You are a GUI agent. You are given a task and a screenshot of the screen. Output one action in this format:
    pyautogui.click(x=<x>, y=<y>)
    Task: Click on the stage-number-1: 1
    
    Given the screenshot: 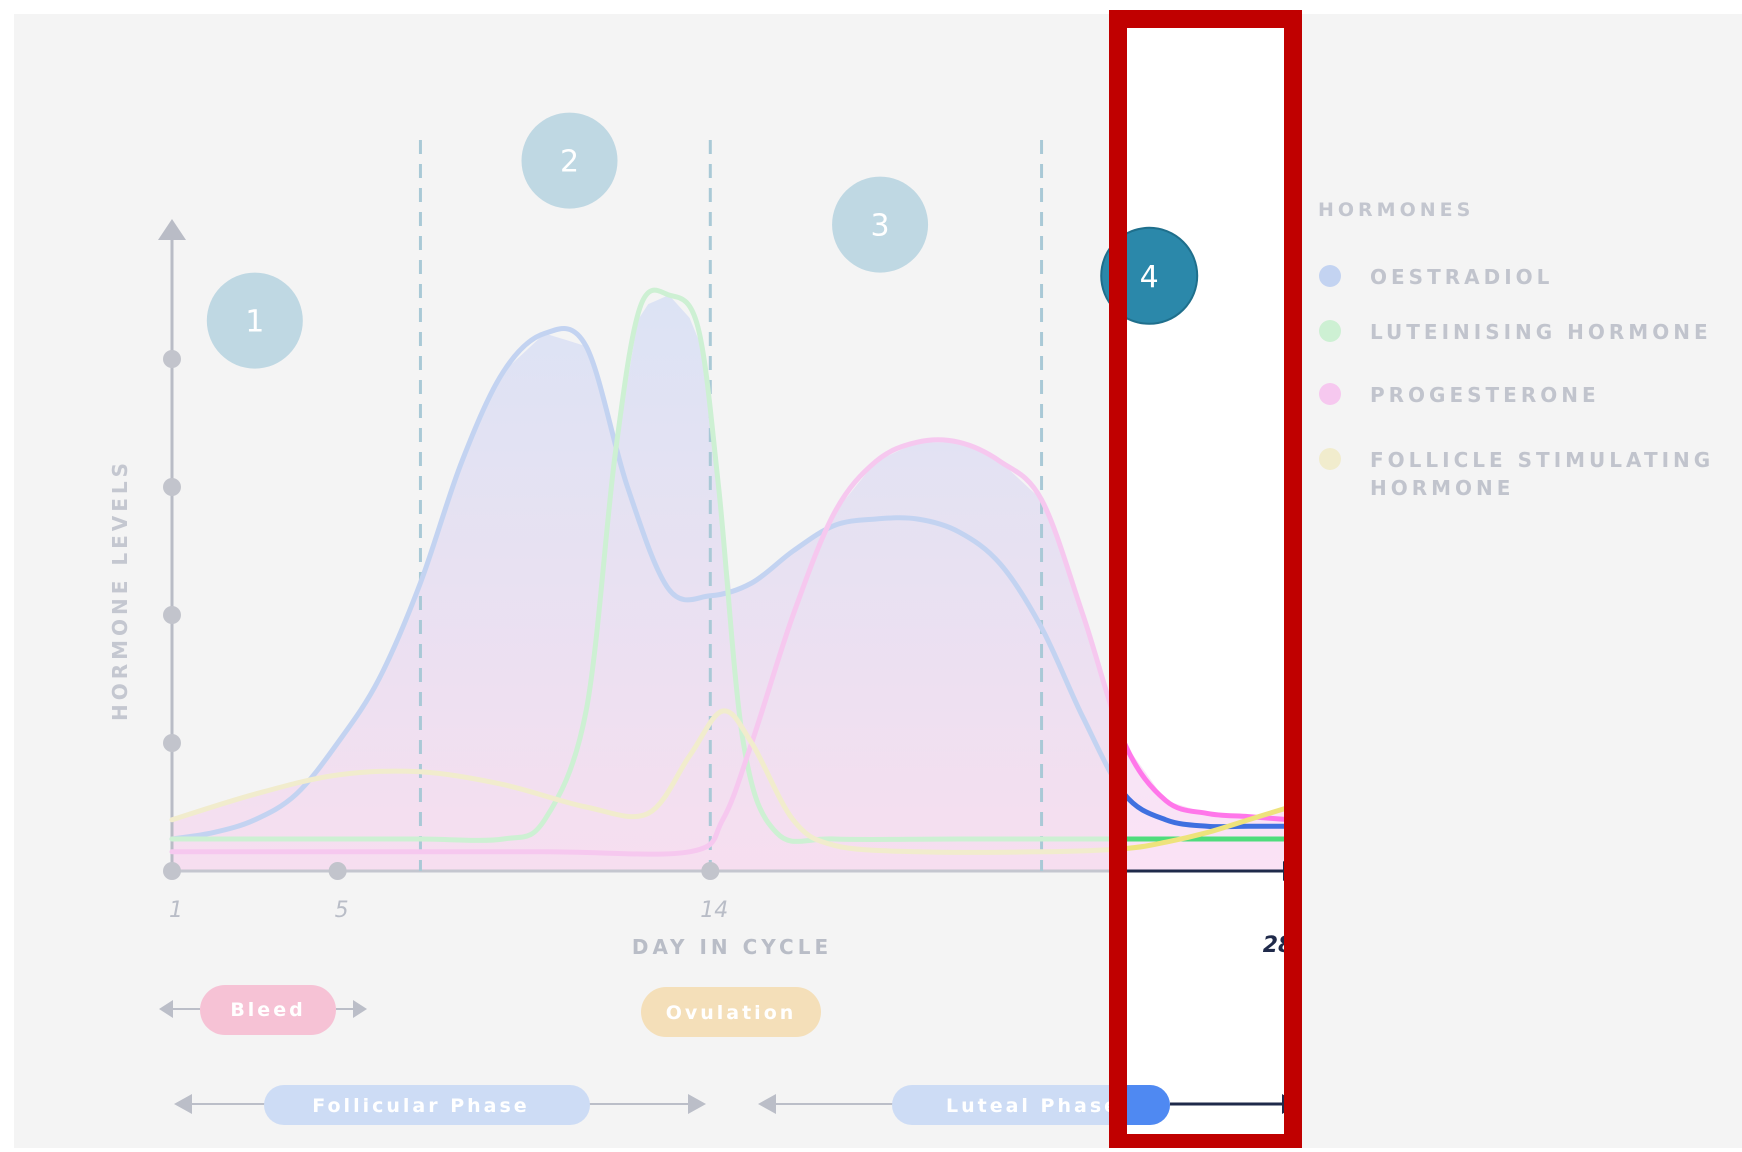 What is the action you would take?
    pyautogui.click(x=254, y=322)
    